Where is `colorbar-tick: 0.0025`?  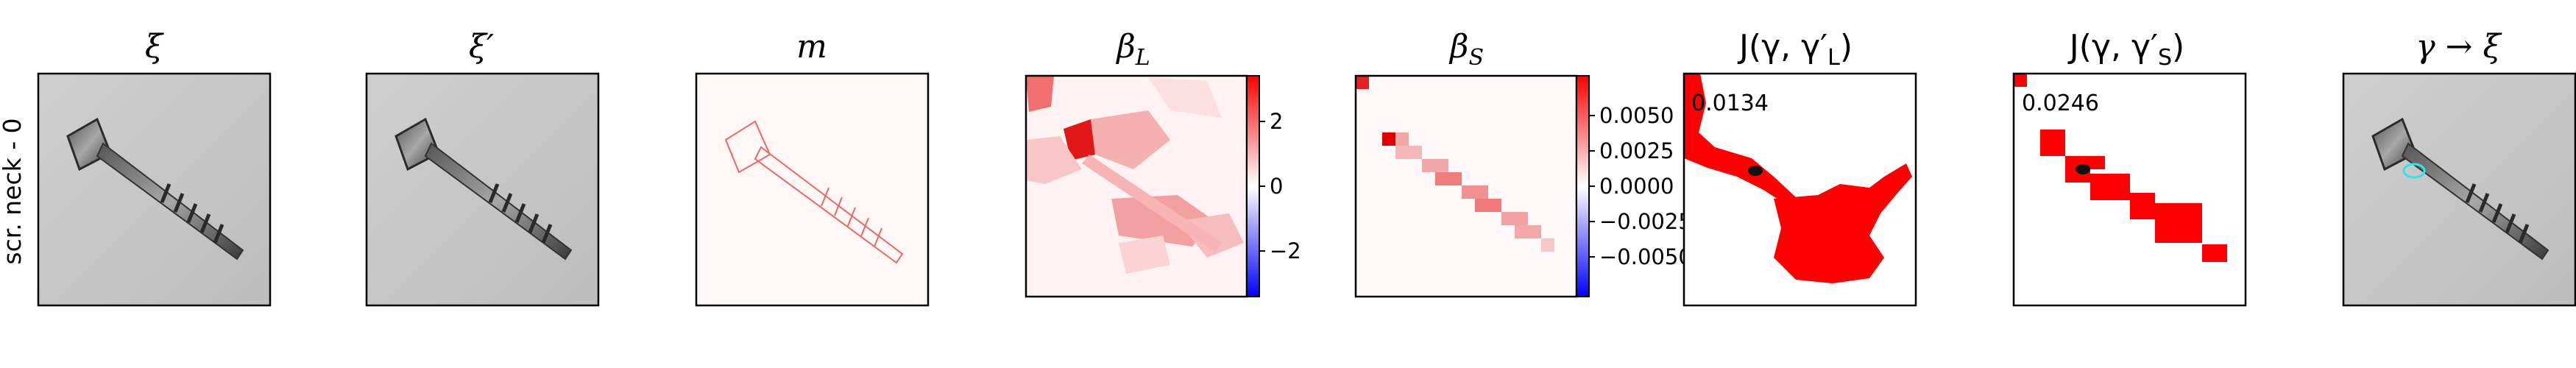
colorbar-tick: 0.0025 is located at coordinates (1637, 150).